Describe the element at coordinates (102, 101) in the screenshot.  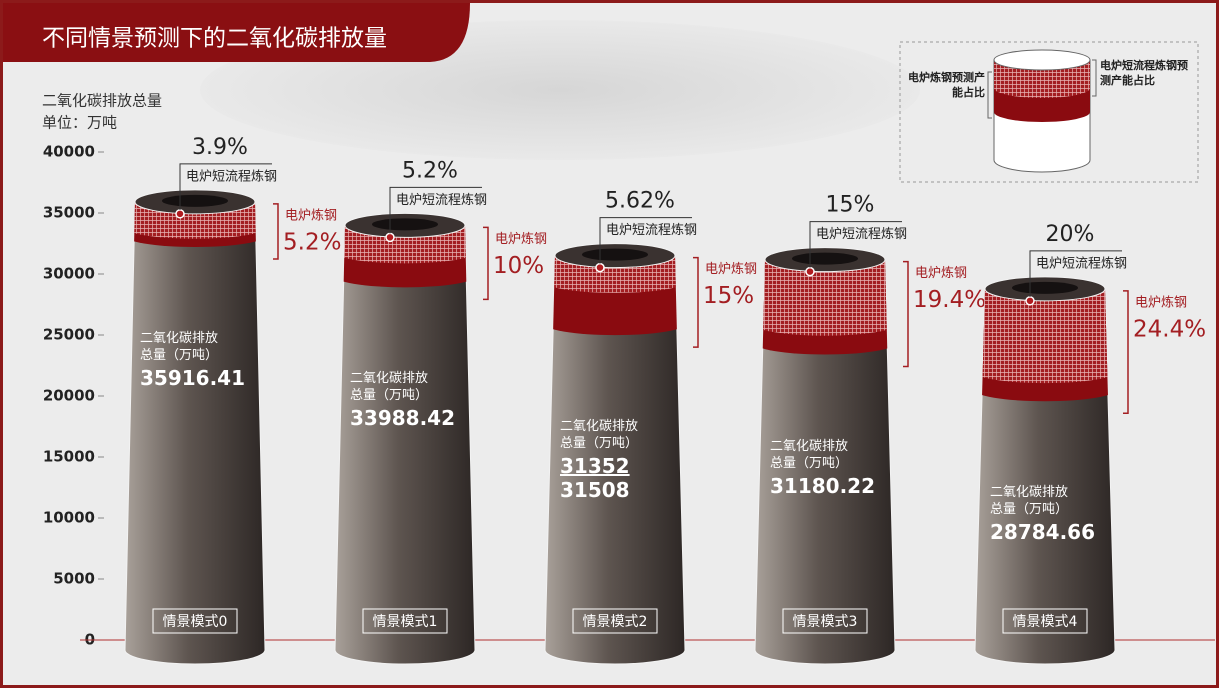
I see `y-axis-label: 二氧化碳排放总量` at that location.